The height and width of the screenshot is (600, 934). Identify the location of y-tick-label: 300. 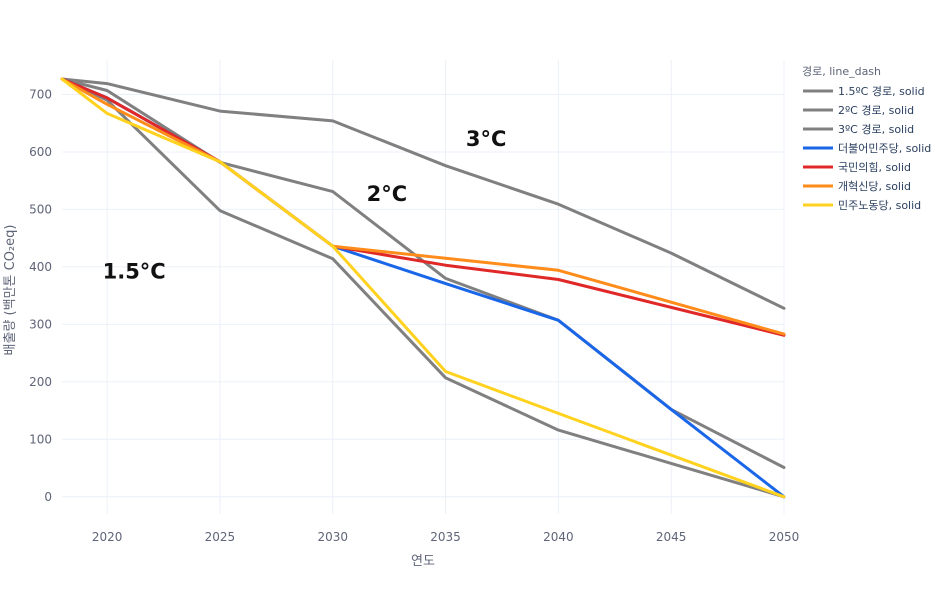
(40, 324).